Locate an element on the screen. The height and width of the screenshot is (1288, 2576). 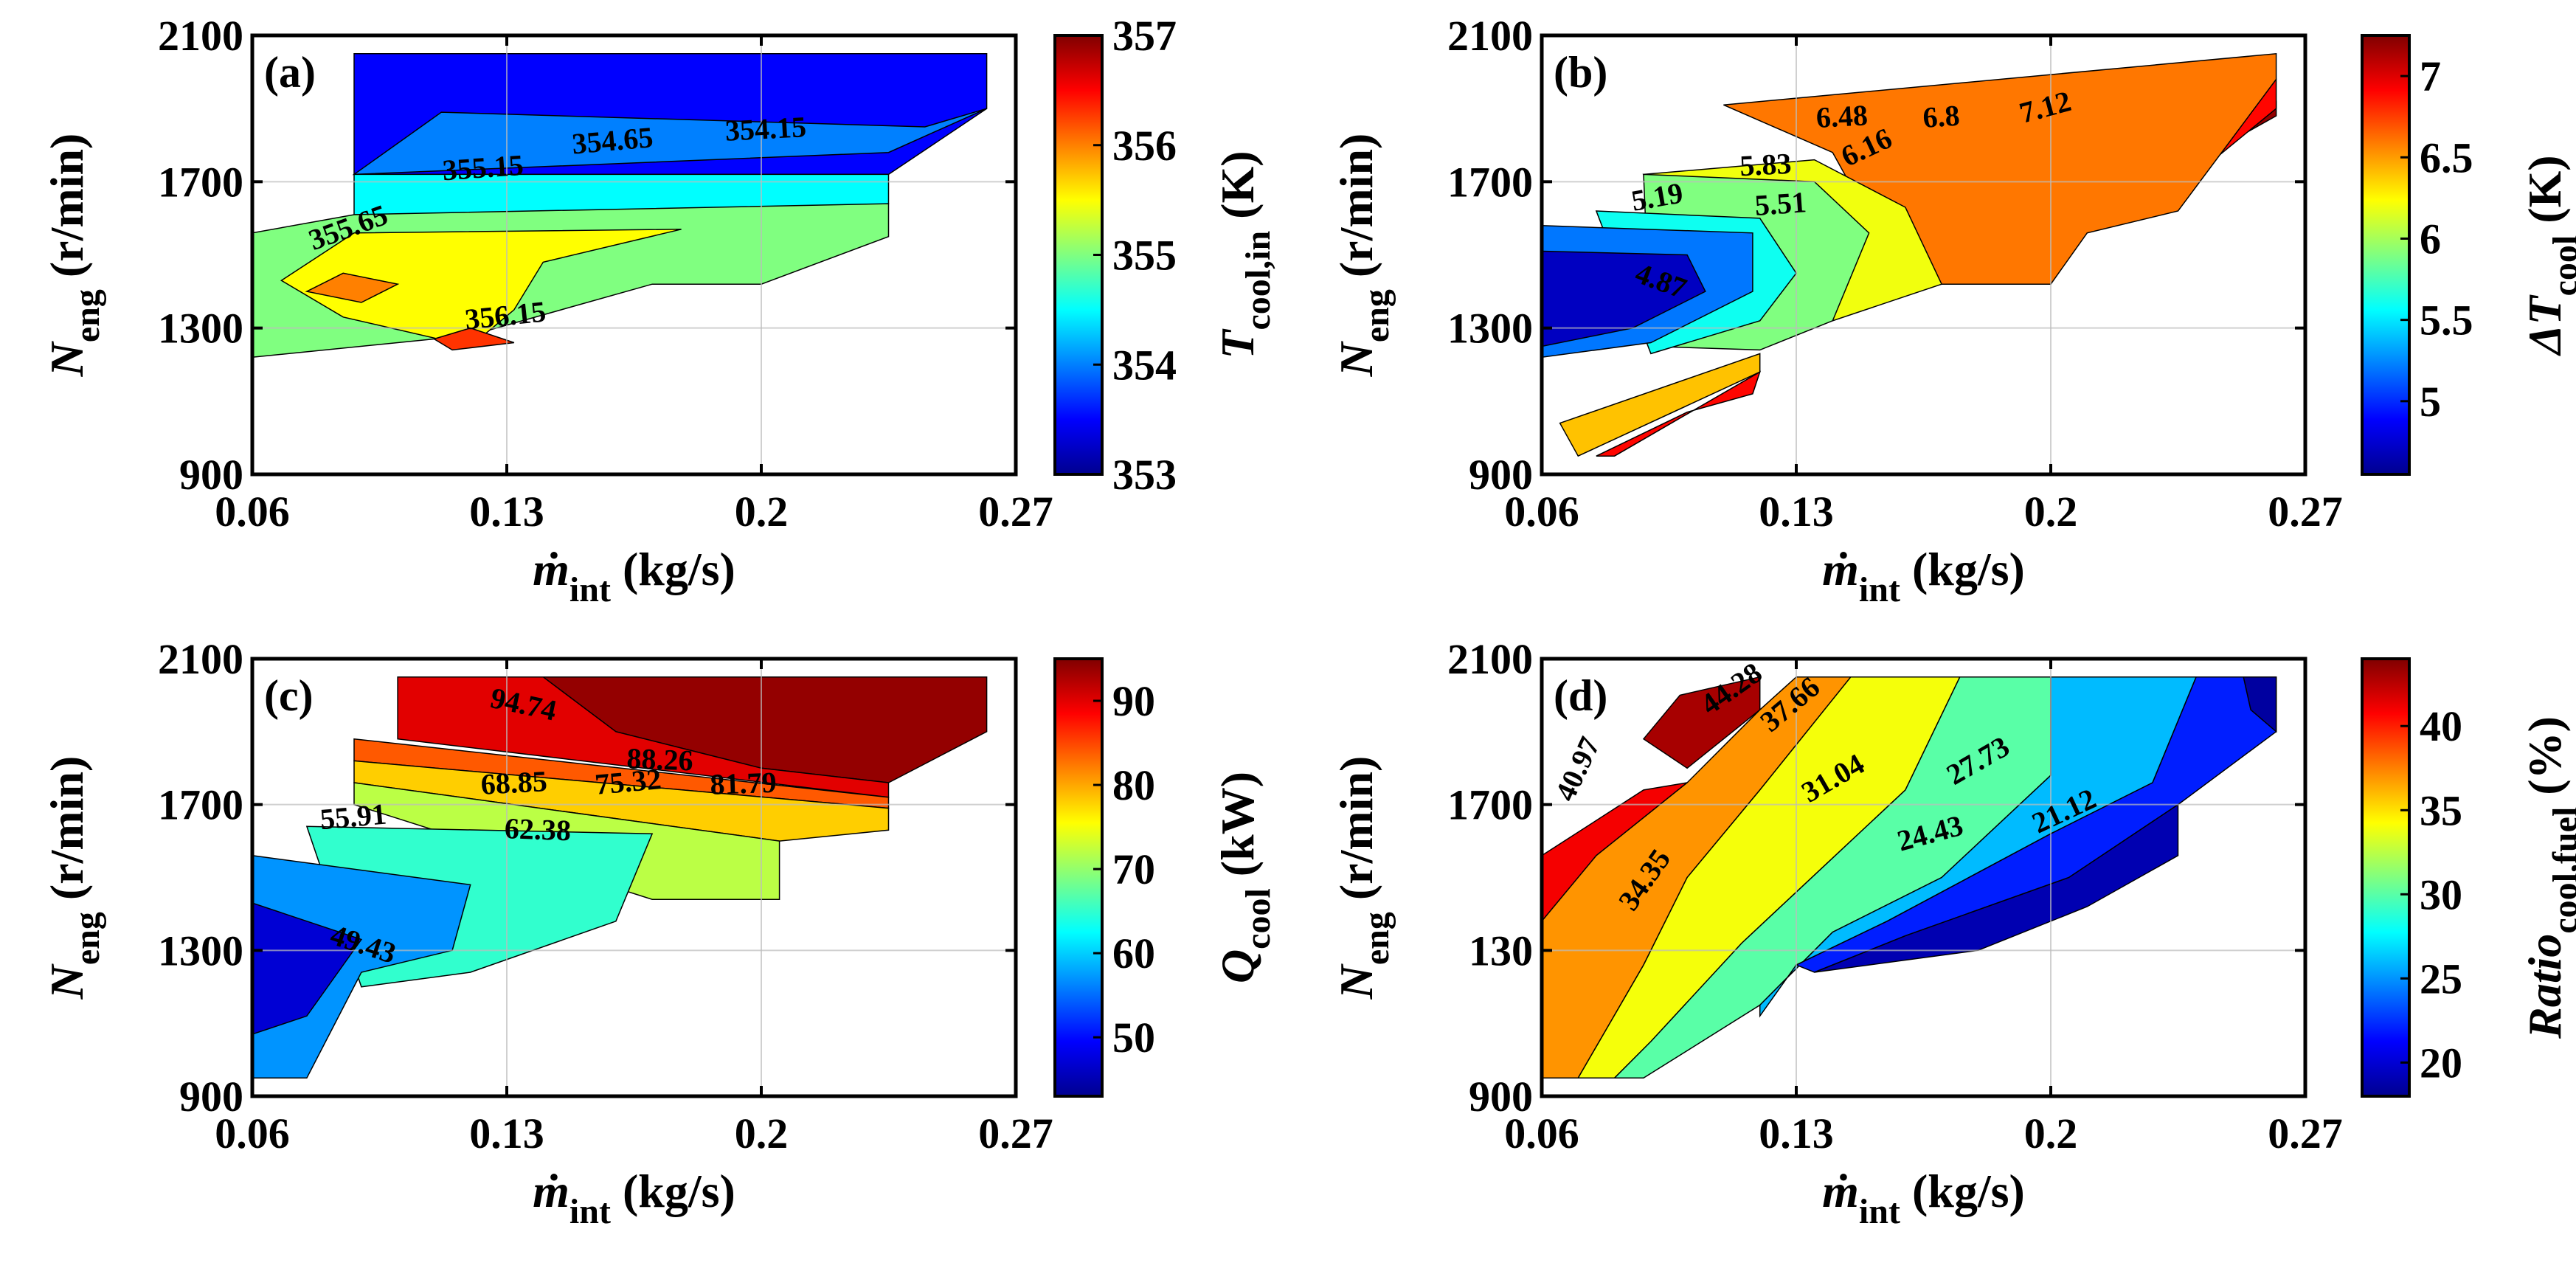
colorbar-tick-label: 60 is located at coordinates (1134, 953).